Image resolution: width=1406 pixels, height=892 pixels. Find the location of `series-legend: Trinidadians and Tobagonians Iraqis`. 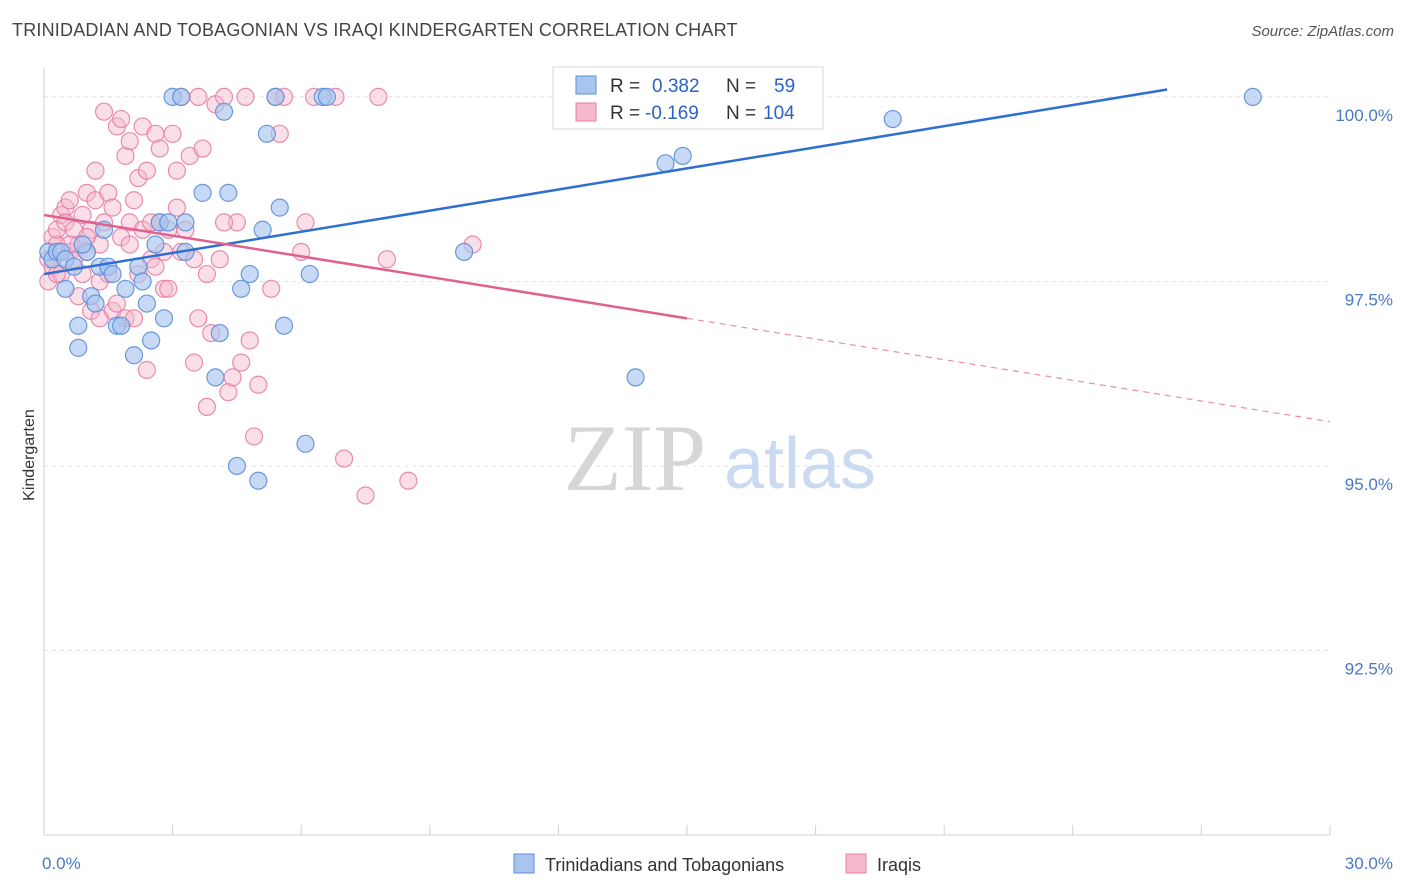

series-legend: Trinidadians and Tobagonians Iraqis is located at coordinates (717, 864).